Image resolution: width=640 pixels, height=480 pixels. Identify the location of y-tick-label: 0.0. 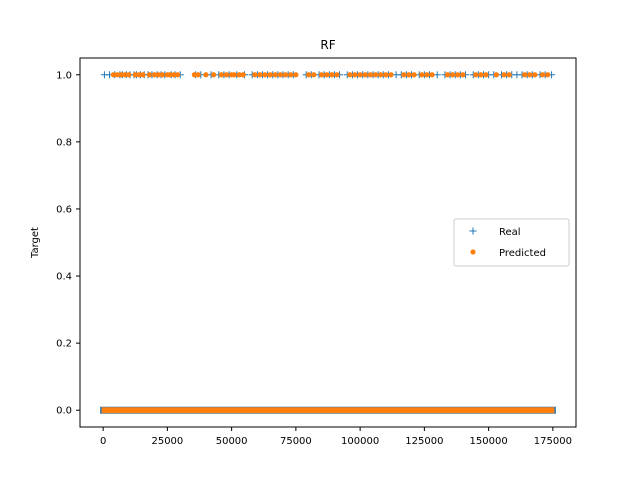
(64, 411).